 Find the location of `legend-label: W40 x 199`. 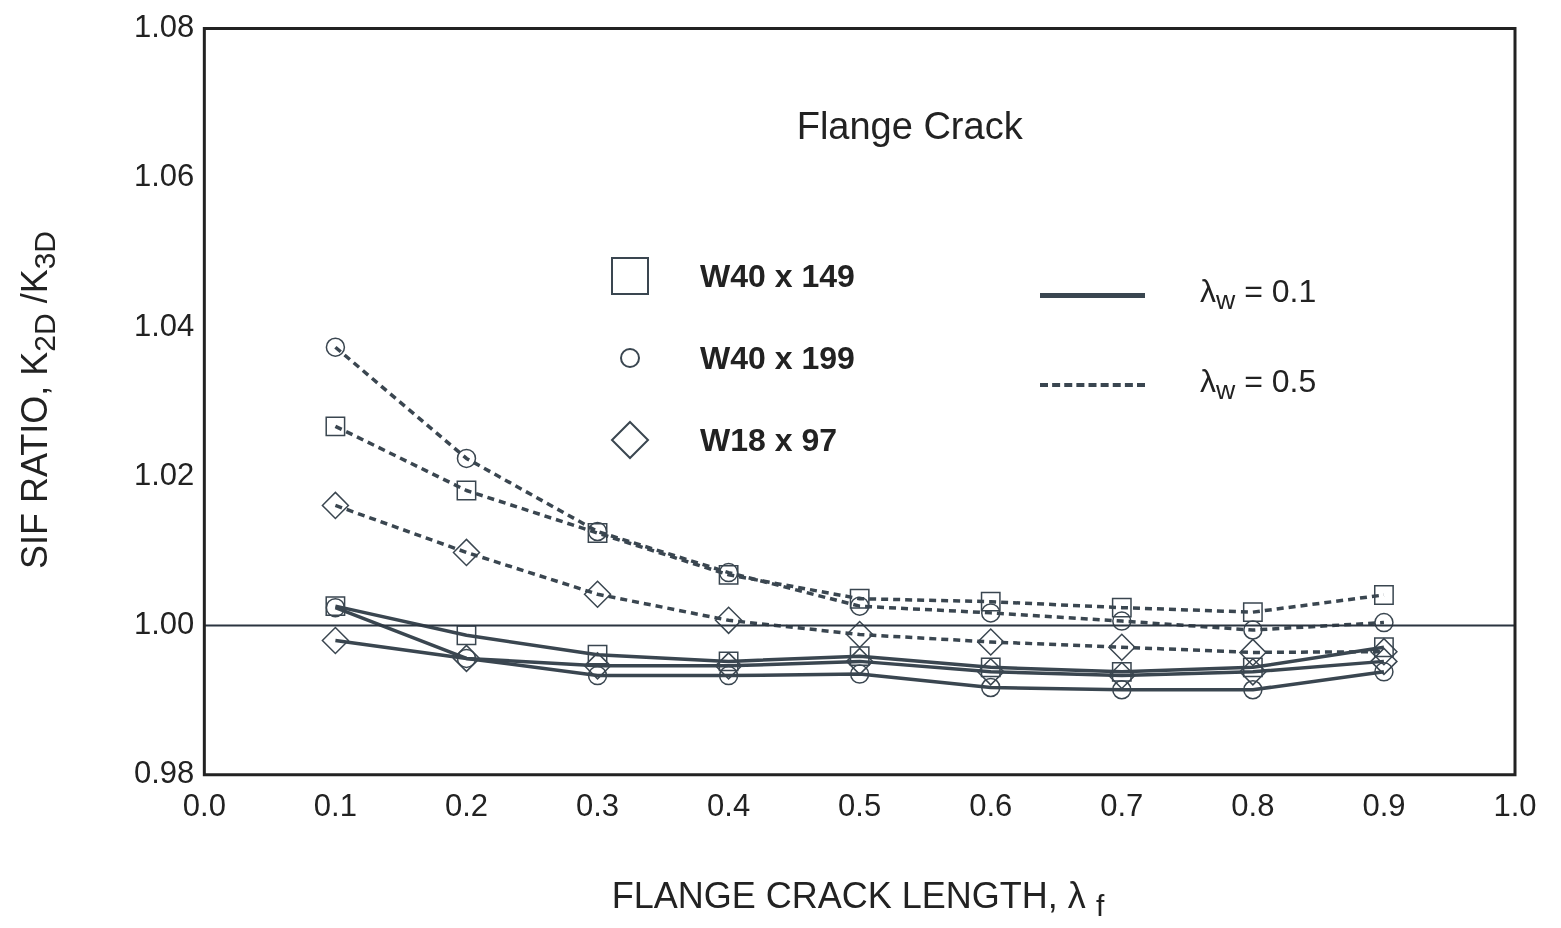

legend-label: W40 x 199 is located at coordinates (777, 358).